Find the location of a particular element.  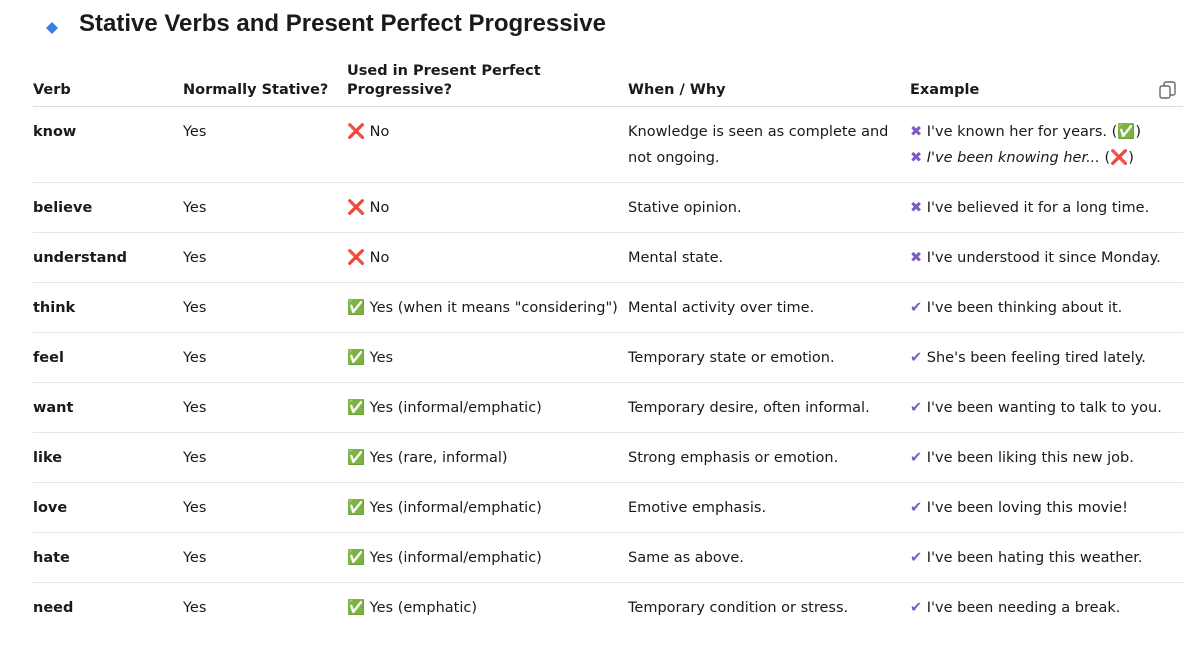

why-cell: Temporary desire, often informal. is located at coordinates (769, 407).